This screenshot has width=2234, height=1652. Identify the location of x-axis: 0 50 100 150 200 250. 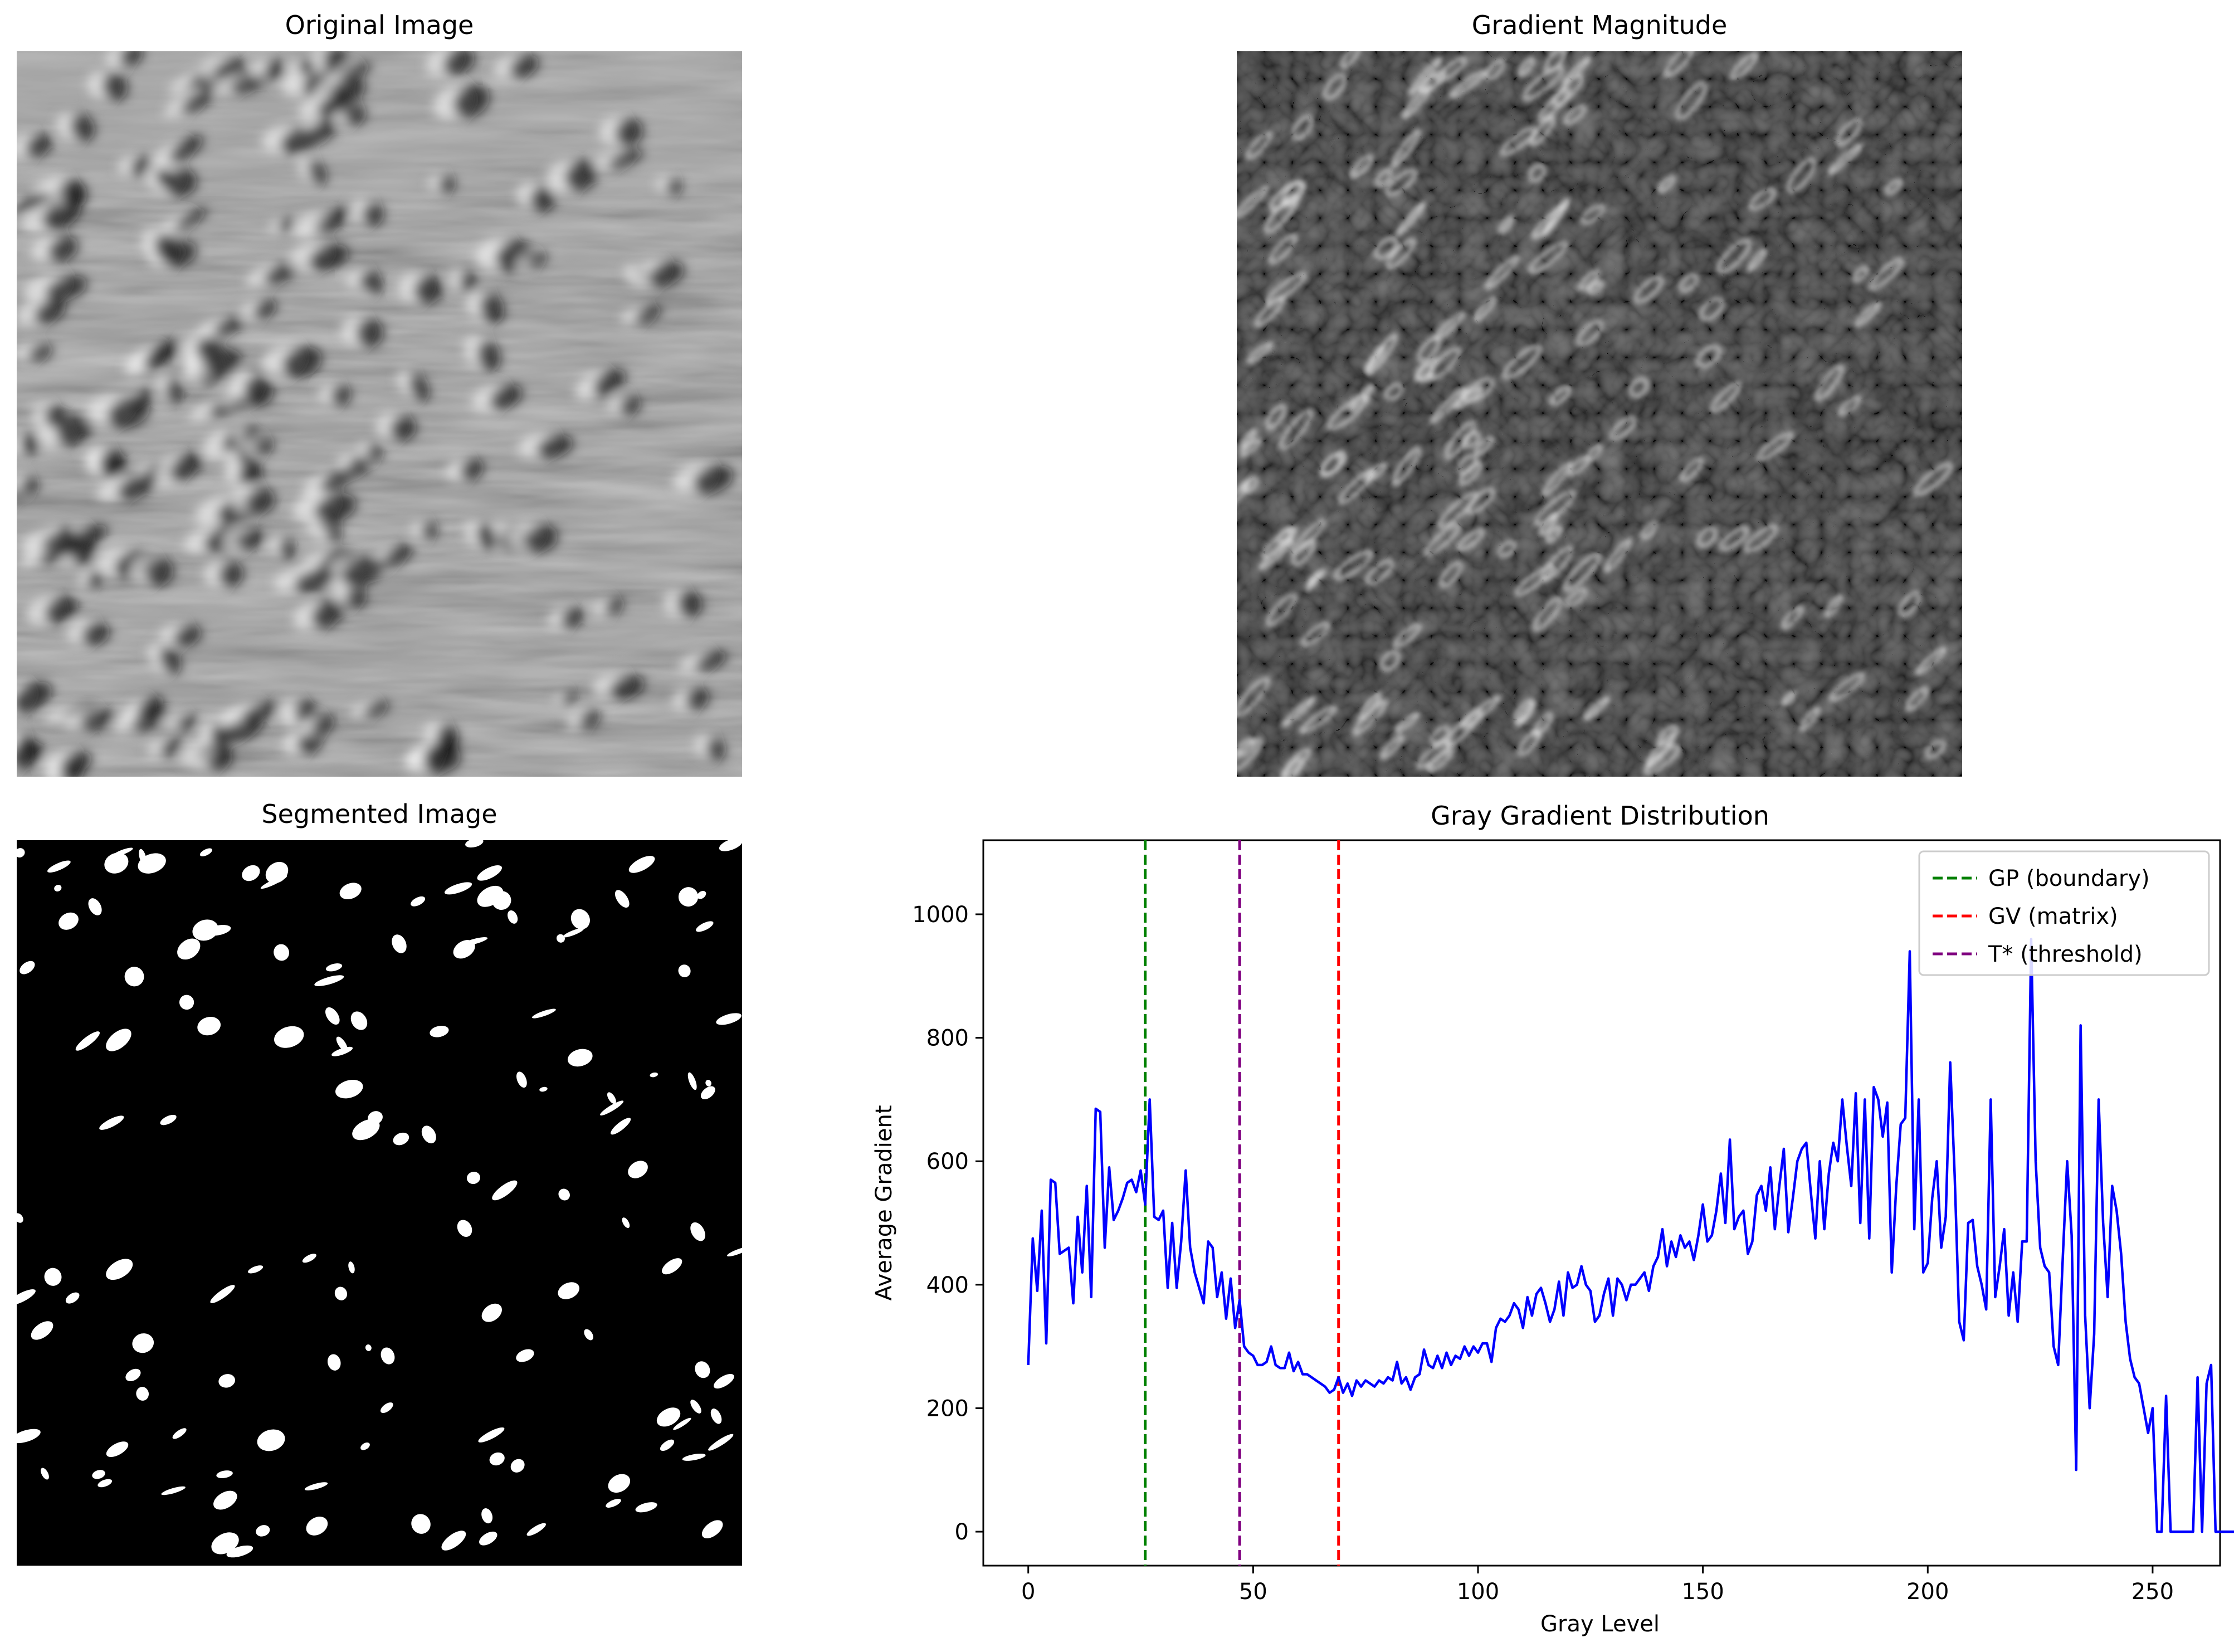
(1597, 1585).